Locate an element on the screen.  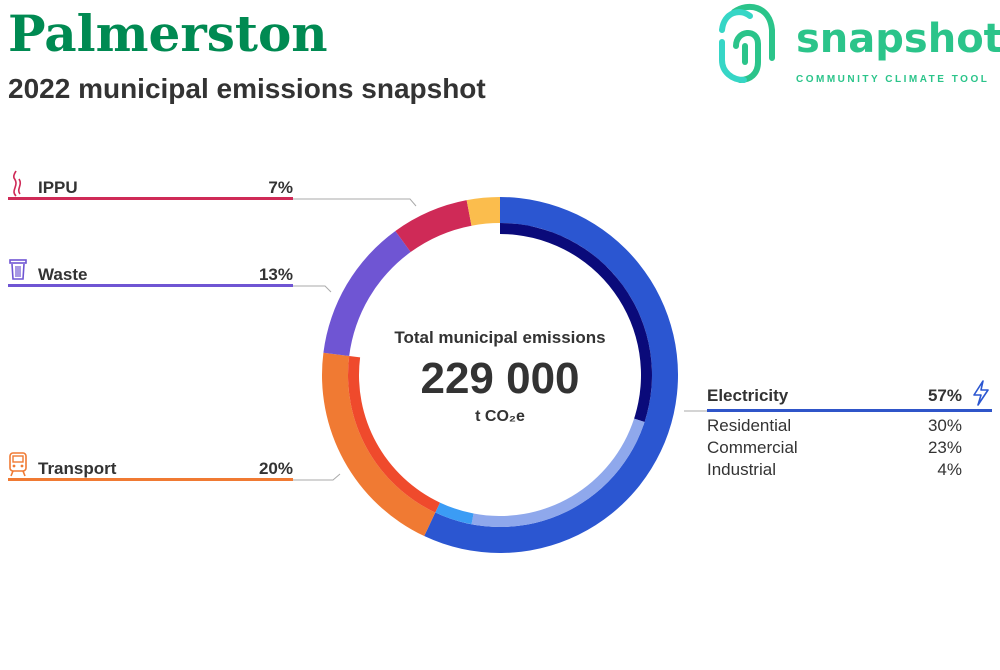
legend-label-industrial: Industrial is located at coordinates (741, 469).